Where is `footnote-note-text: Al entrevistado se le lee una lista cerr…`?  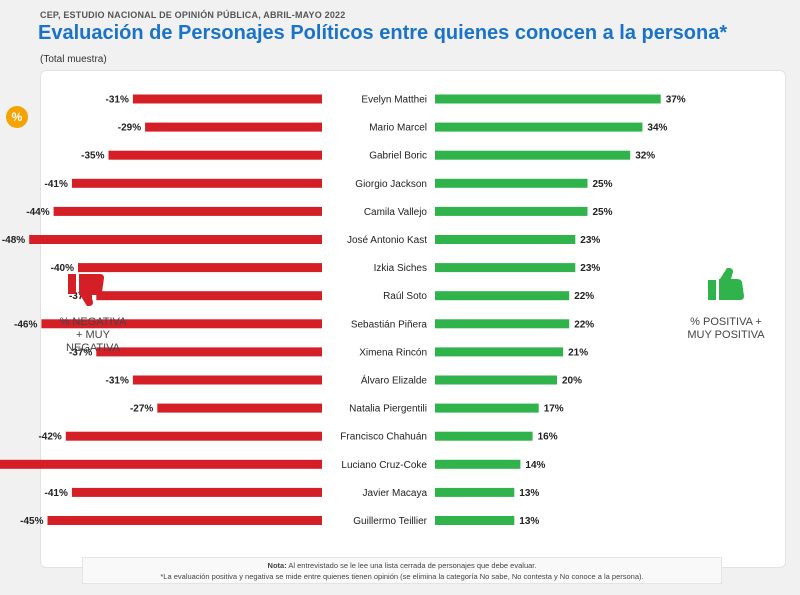
footnote-note-text: Al entrevistado se le lee una lista cerr… is located at coordinates (412, 565).